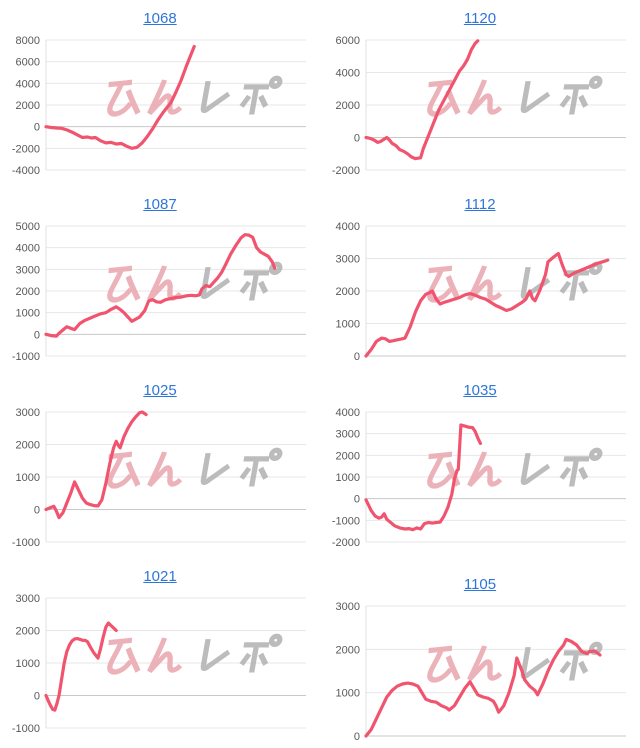  What do you see at coordinates (160, 18) in the screenshot?
I see `chart-title-link: 1068` at bounding box center [160, 18].